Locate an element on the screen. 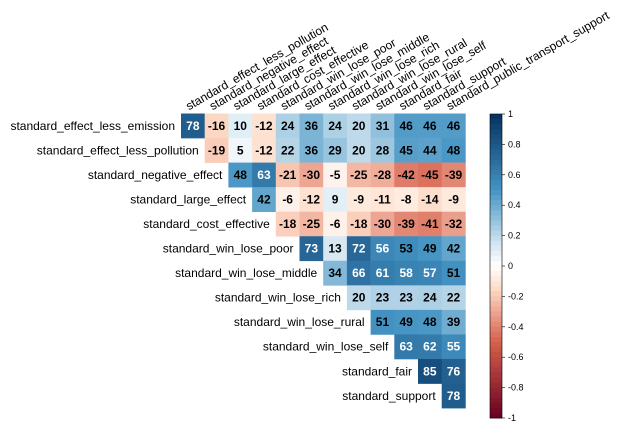 The width and height of the screenshot is (627, 422). cell-value-label: -25 is located at coordinates (312, 224).